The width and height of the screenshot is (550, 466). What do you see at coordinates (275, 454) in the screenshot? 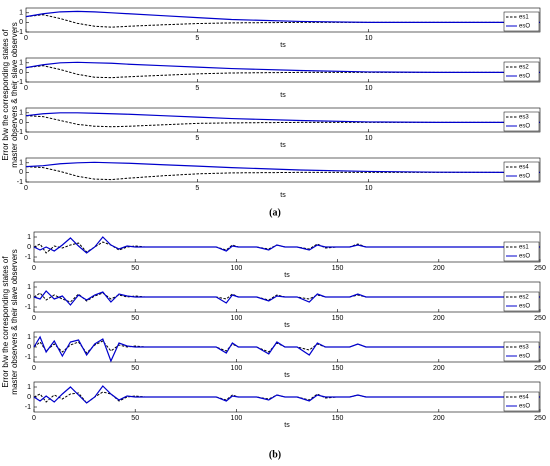
I see `panel-label: (b)` at bounding box center [275, 454].